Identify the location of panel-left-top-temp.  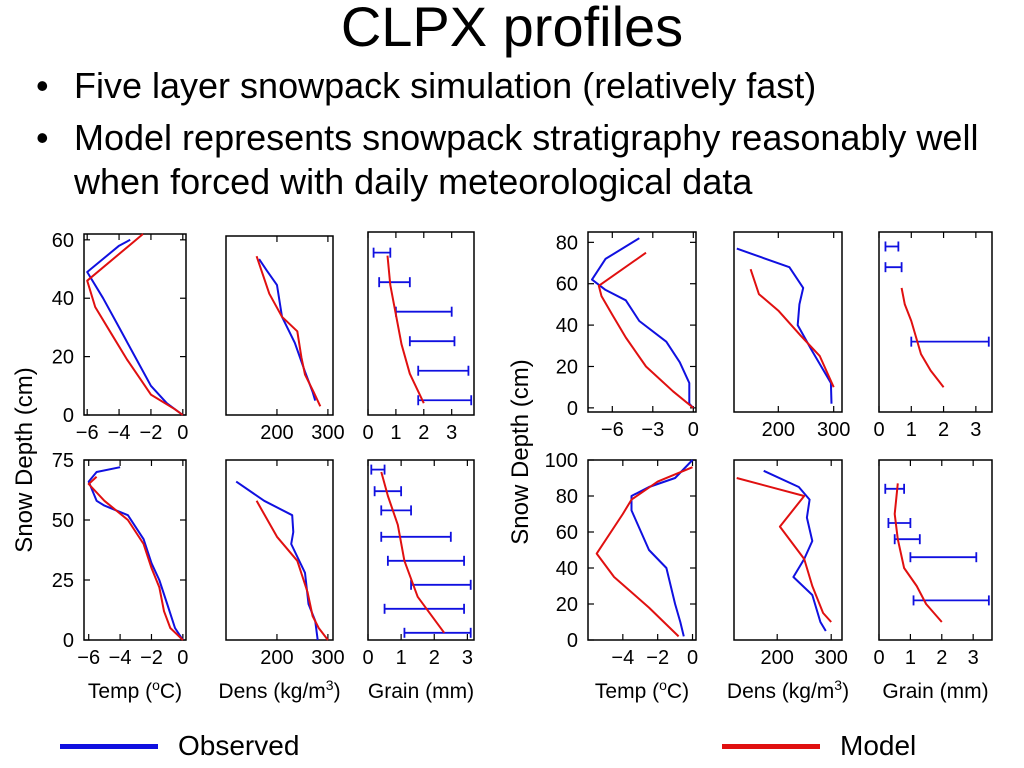
(135, 324).